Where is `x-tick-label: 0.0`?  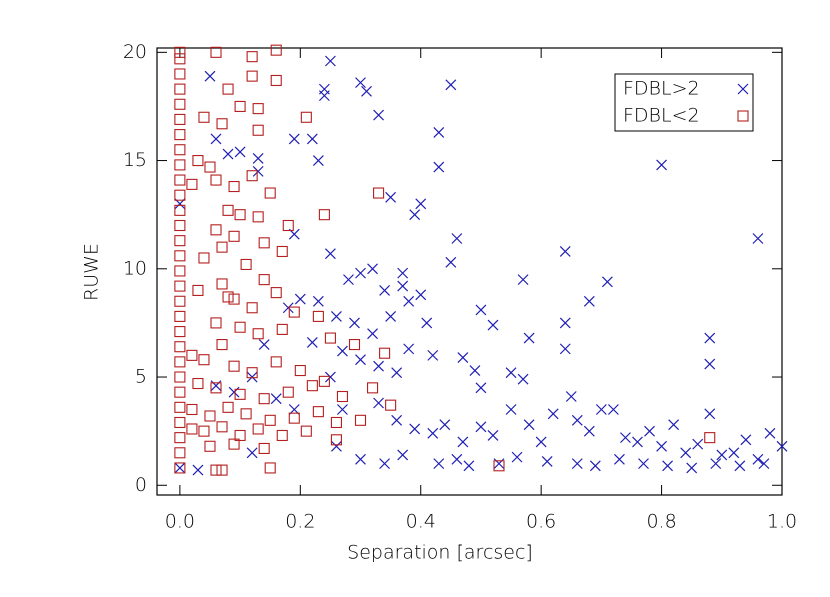
x-tick-label: 0.0 is located at coordinates (180, 522).